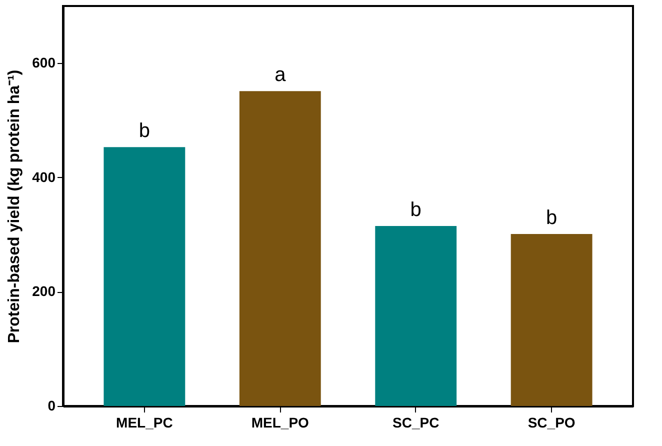  Describe the element at coordinates (44, 62) in the screenshot. I see `y-tick-label: 600` at that location.